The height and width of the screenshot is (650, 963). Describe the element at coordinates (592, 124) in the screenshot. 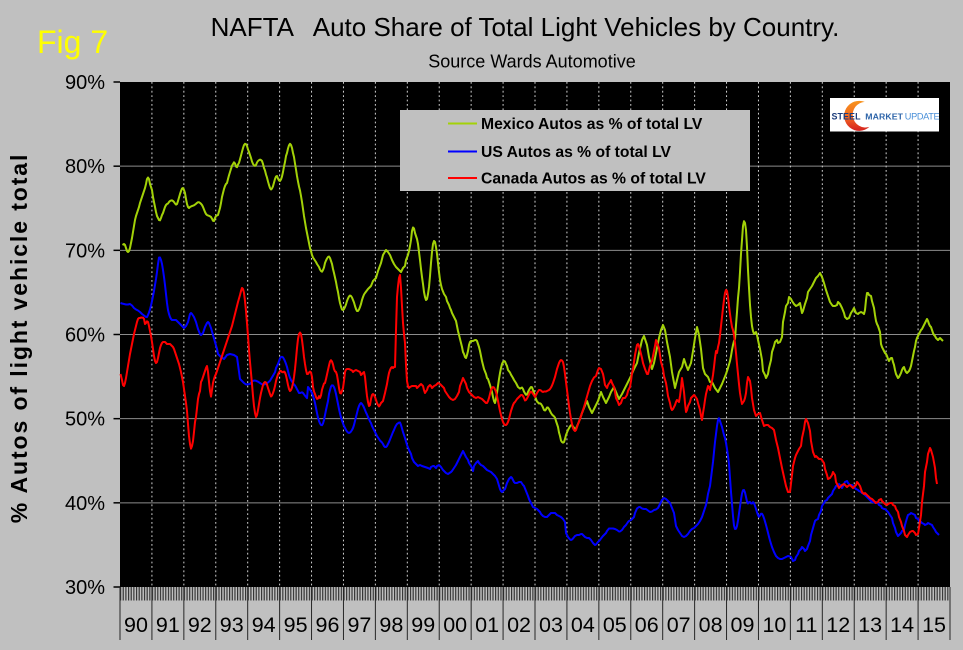

I see `svg-text: Mexico Autos as % of total LV` at that location.